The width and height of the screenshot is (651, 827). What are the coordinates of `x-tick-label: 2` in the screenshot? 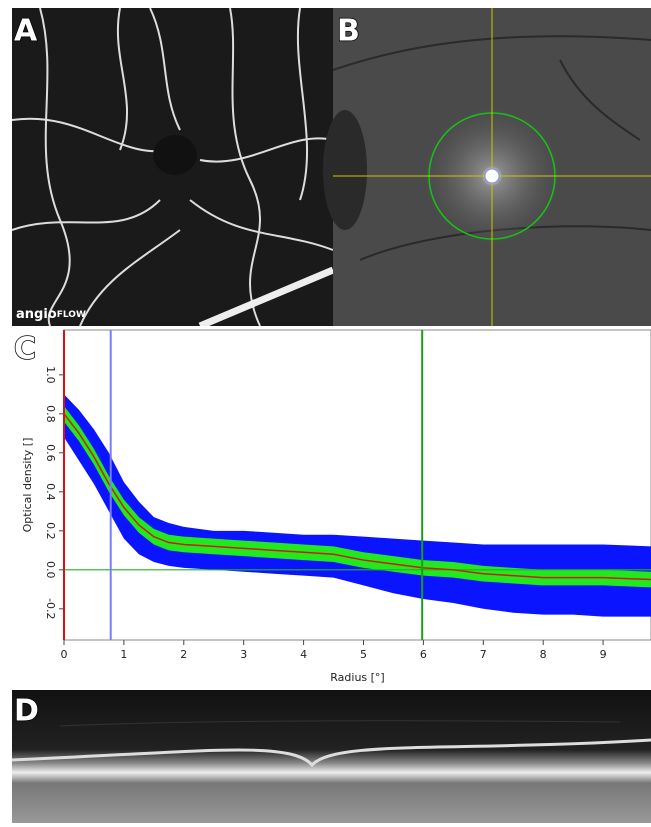 It's located at (183, 654).